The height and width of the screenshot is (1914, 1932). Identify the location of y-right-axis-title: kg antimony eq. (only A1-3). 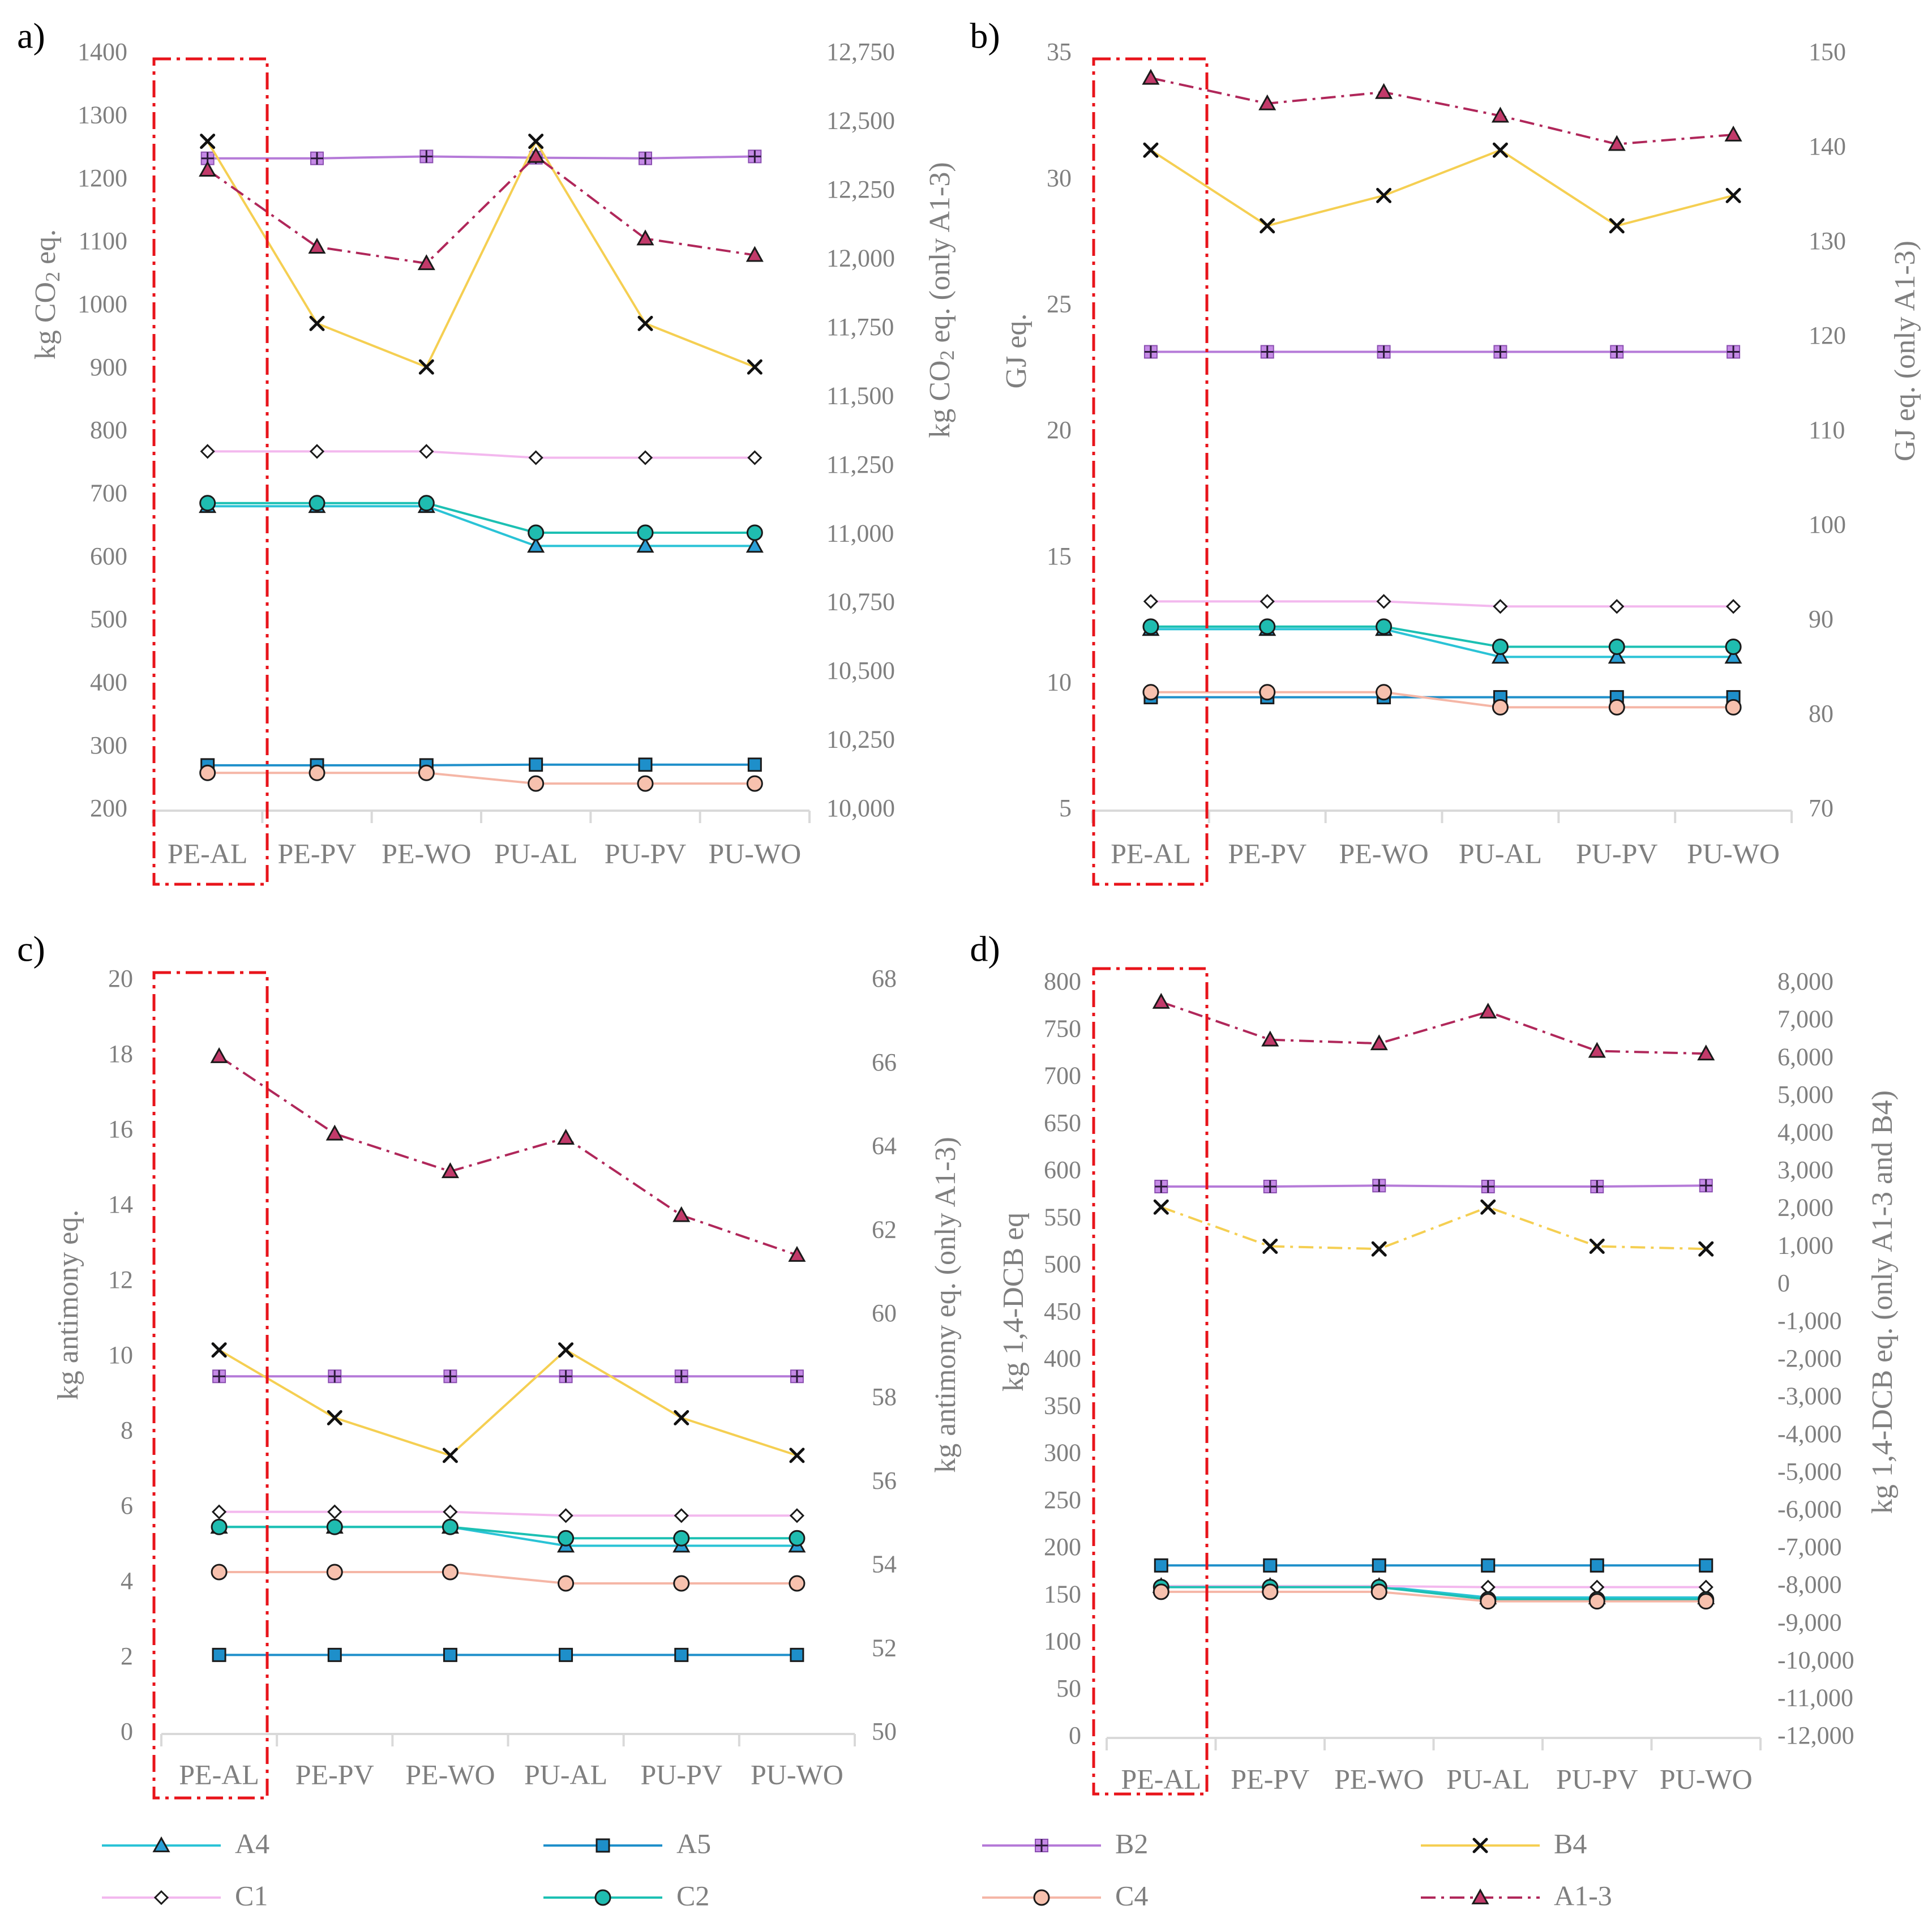
(946, 1305).